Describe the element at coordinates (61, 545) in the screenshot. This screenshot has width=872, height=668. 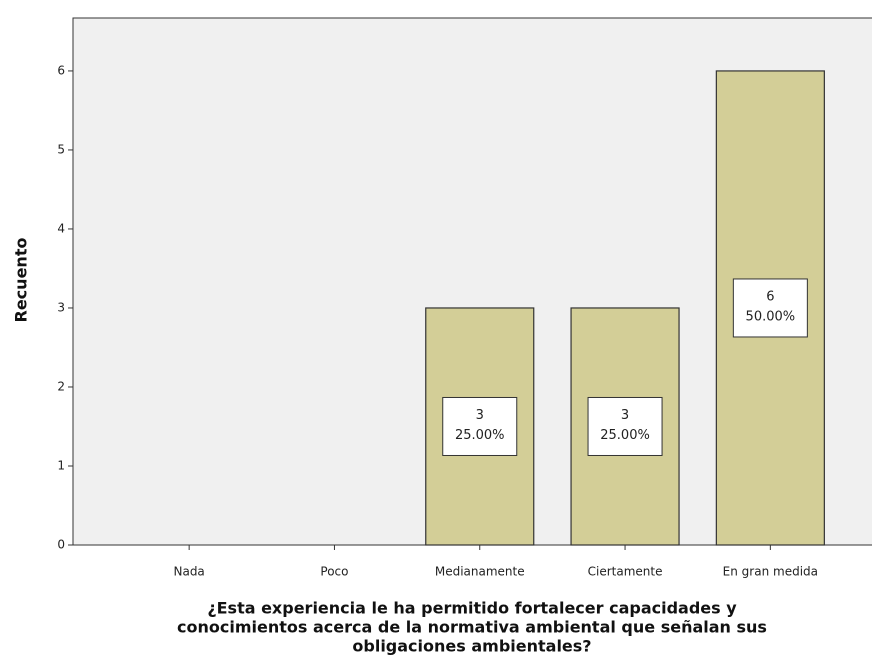
I see `y-tick-label: 0` at that location.